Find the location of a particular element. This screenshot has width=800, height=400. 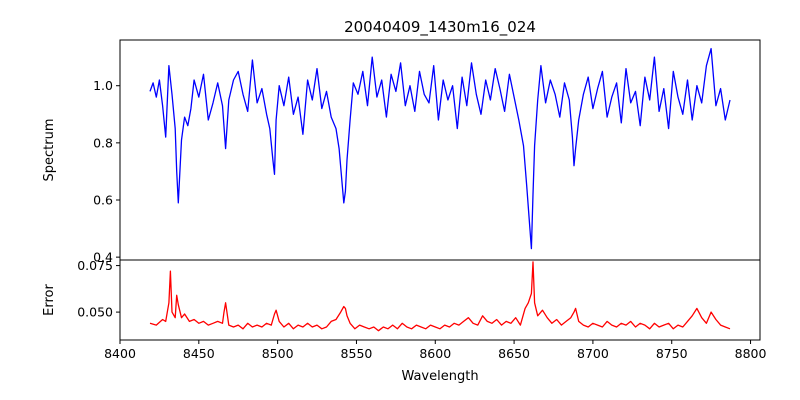

x-tick-label: 8600 is located at coordinates (435, 353).